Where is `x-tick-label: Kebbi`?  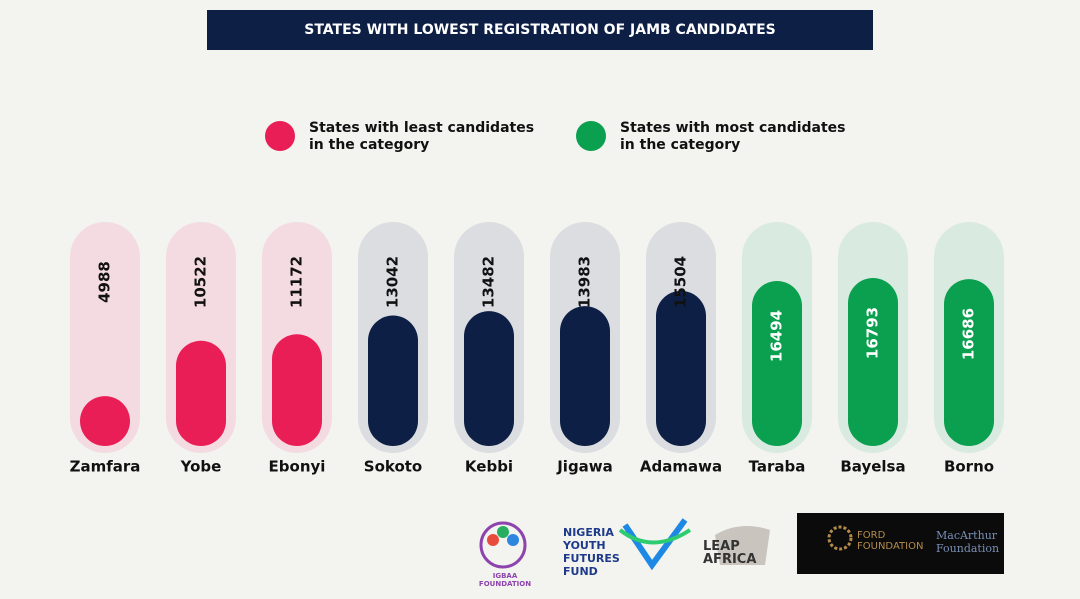 x-tick-label: Kebbi is located at coordinates (489, 467).